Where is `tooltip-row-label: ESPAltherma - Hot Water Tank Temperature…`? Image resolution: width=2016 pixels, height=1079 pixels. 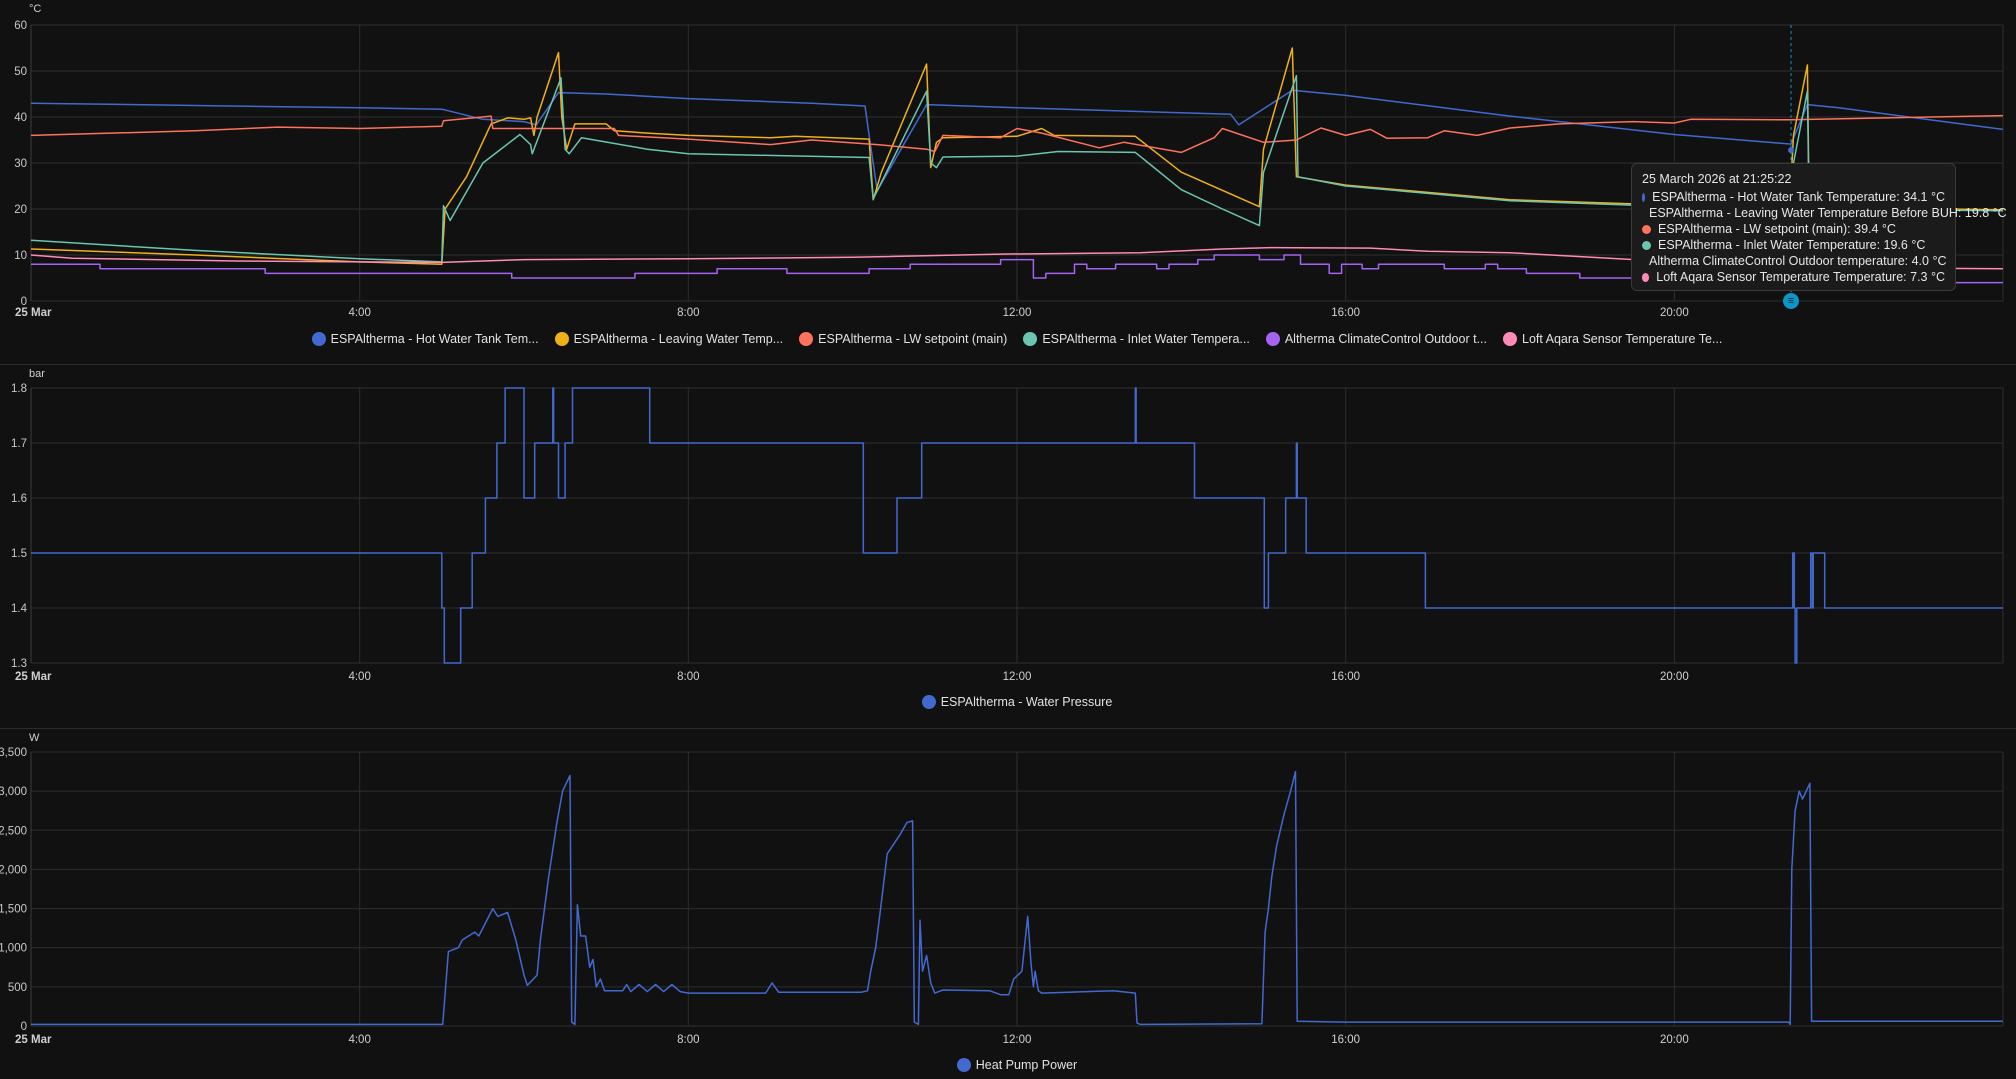 tooltip-row-label: ESPAltherma - Hot Water Tank Temperature… is located at coordinates (1798, 197).